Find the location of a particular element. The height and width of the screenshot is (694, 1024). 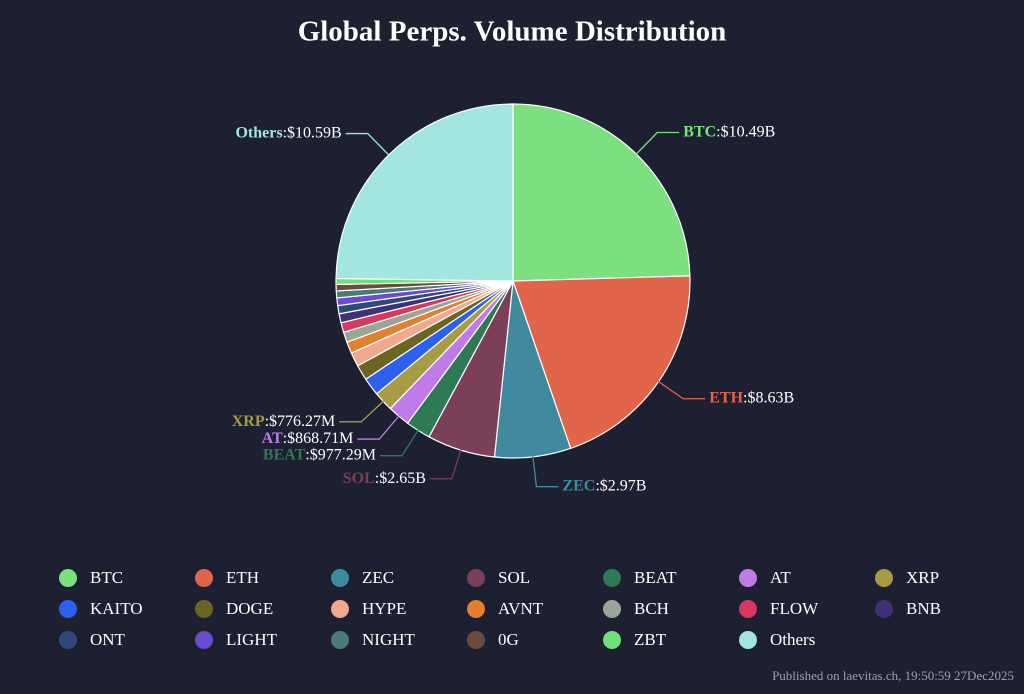

slice-label-name: BEAT is located at coordinates (284, 454).